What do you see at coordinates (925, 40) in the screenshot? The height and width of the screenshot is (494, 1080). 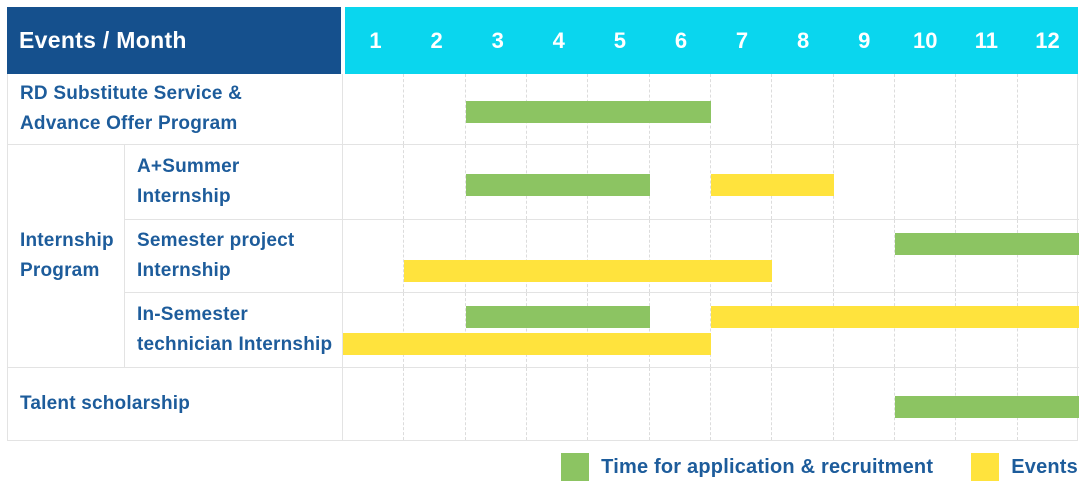 I see `month-label-10: 10` at bounding box center [925, 40].